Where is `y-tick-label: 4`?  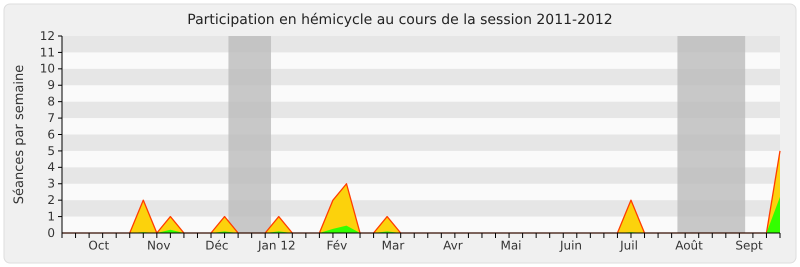 y-tick-label: 4 is located at coordinates (51, 167).